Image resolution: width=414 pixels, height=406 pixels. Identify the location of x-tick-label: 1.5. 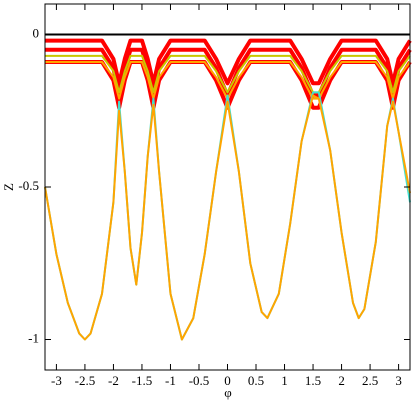
(313, 380).